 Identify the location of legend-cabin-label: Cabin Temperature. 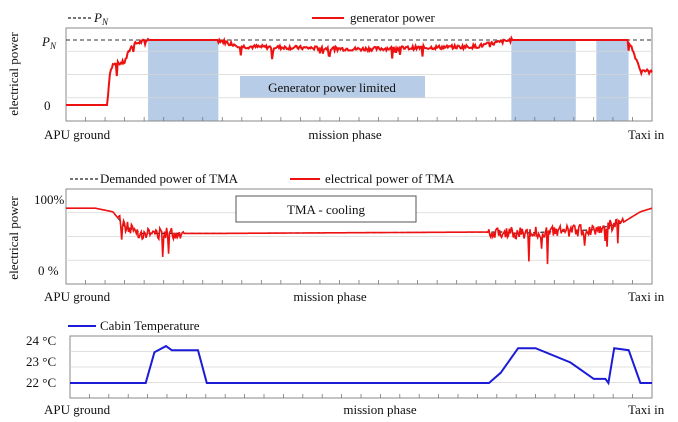
(150, 325).